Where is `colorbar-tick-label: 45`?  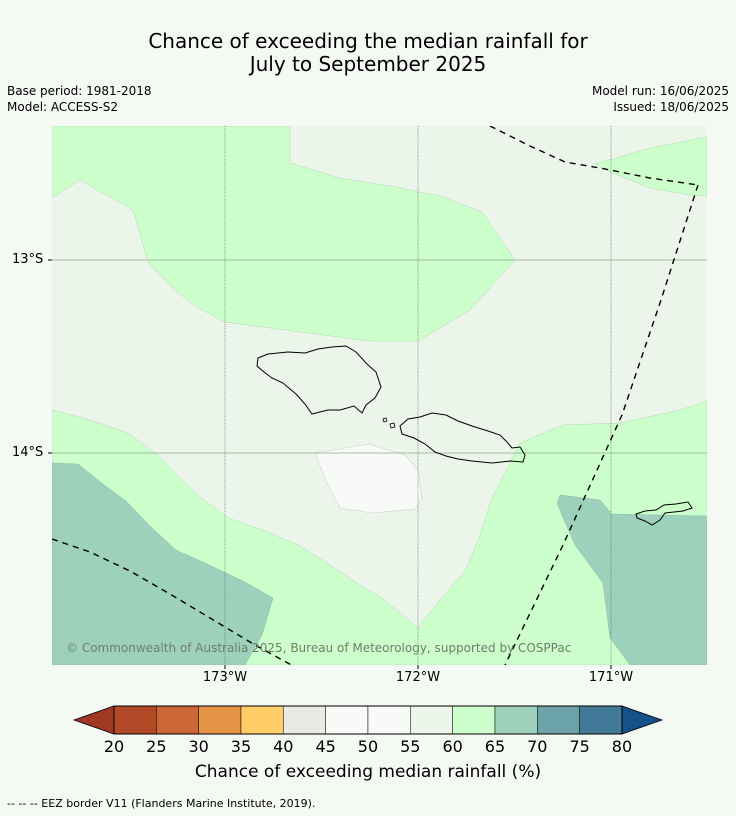
colorbar-tick-label: 45 is located at coordinates (325, 746).